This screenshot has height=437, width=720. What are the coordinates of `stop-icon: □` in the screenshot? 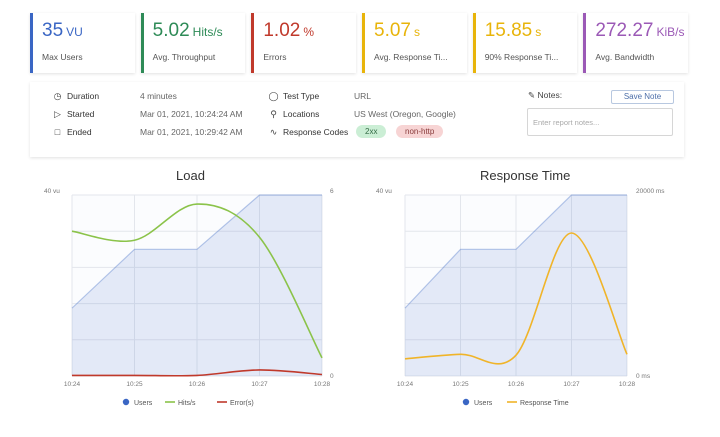 It's located at (57, 132).